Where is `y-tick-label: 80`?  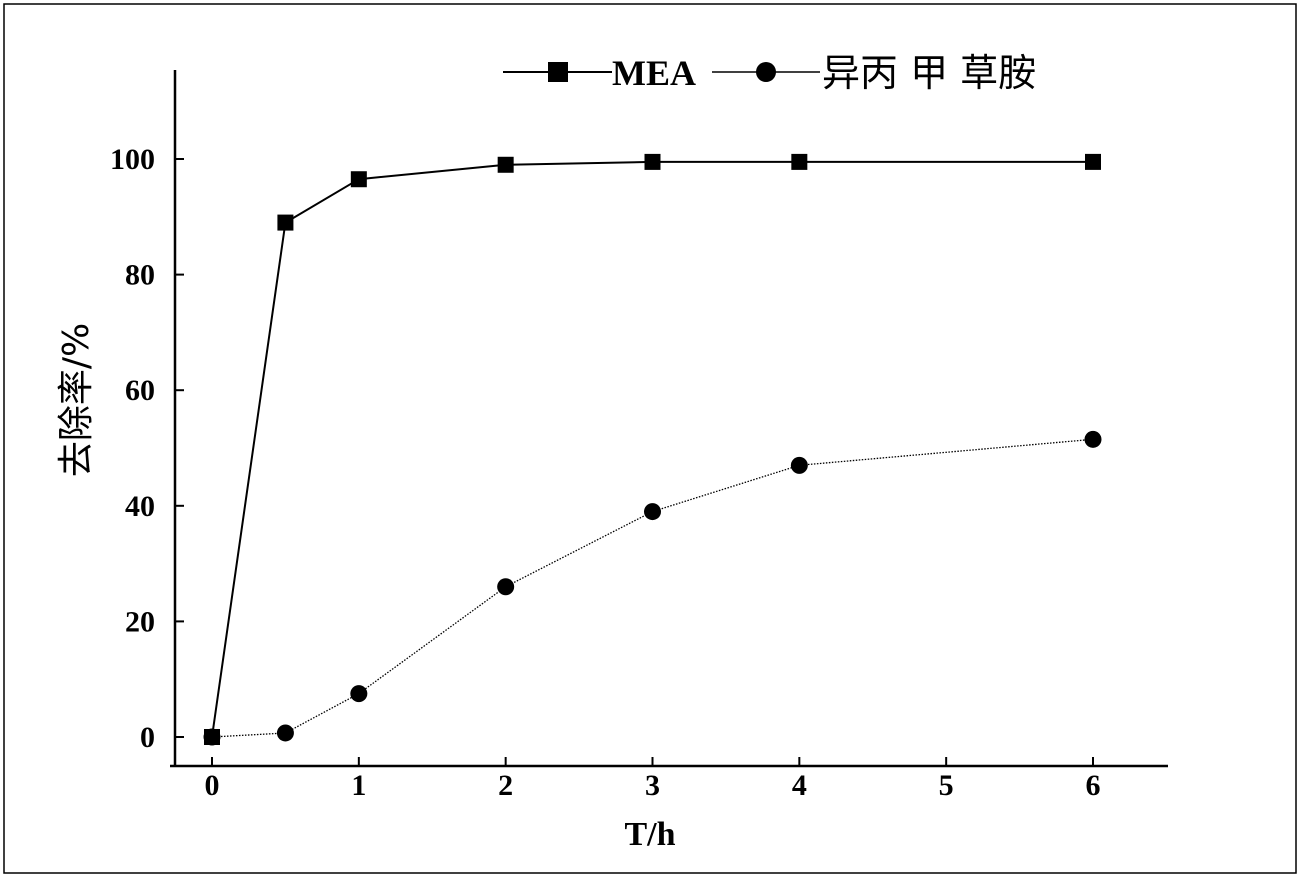 y-tick-label: 80 is located at coordinates (140, 275).